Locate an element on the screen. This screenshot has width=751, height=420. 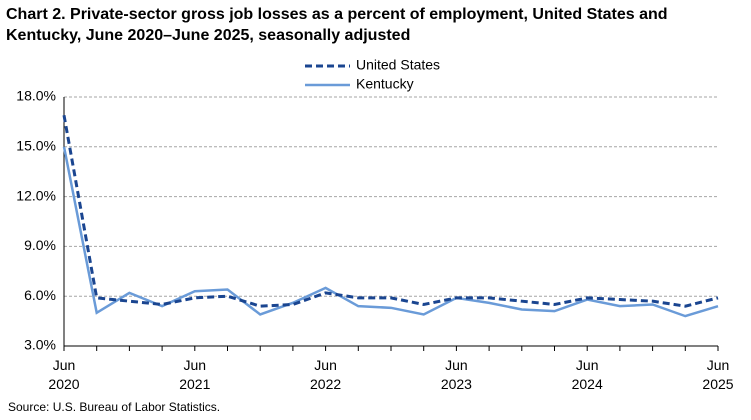
source-note: Source: U.S. Bureau of Labor Statistics. is located at coordinates (114, 407).